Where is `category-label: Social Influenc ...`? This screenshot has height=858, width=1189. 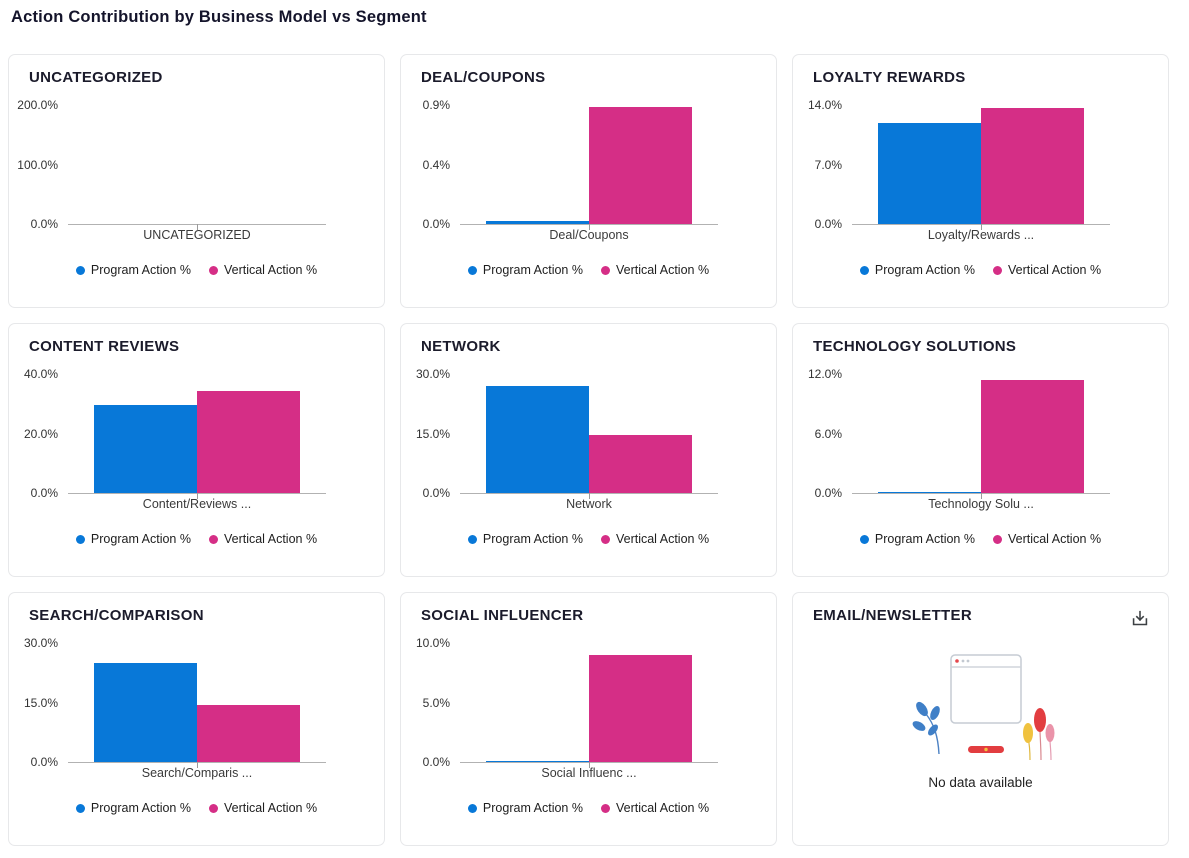
category-label: Social Influenc ... is located at coordinates (589, 773).